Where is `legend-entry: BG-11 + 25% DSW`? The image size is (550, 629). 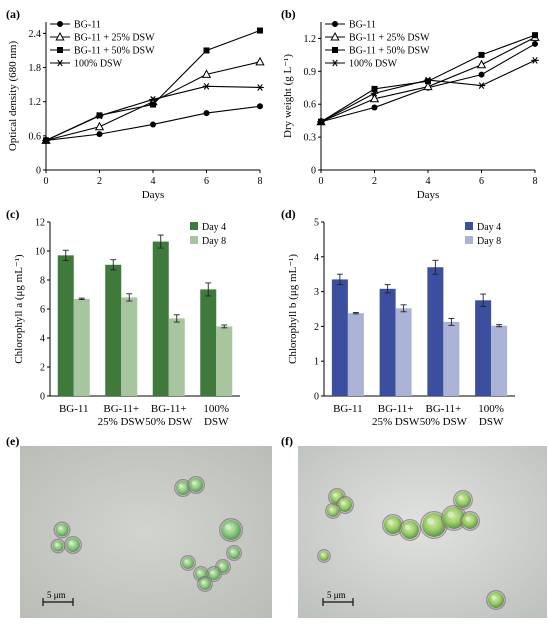
legend-entry: BG-11 + 25% DSW is located at coordinates (102, 37).